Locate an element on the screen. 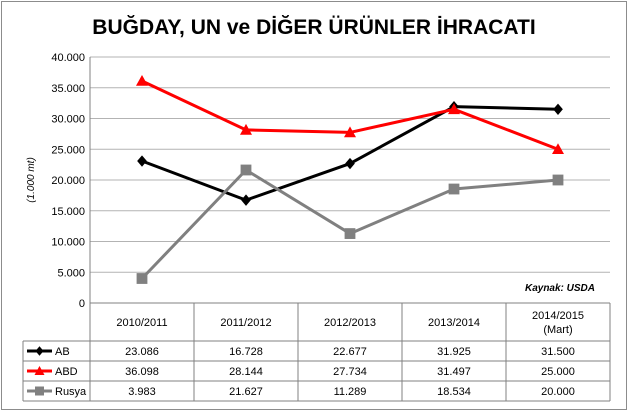 The height and width of the screenshot is (411, 628). series-line-abd is located at coordinates (350, 115).